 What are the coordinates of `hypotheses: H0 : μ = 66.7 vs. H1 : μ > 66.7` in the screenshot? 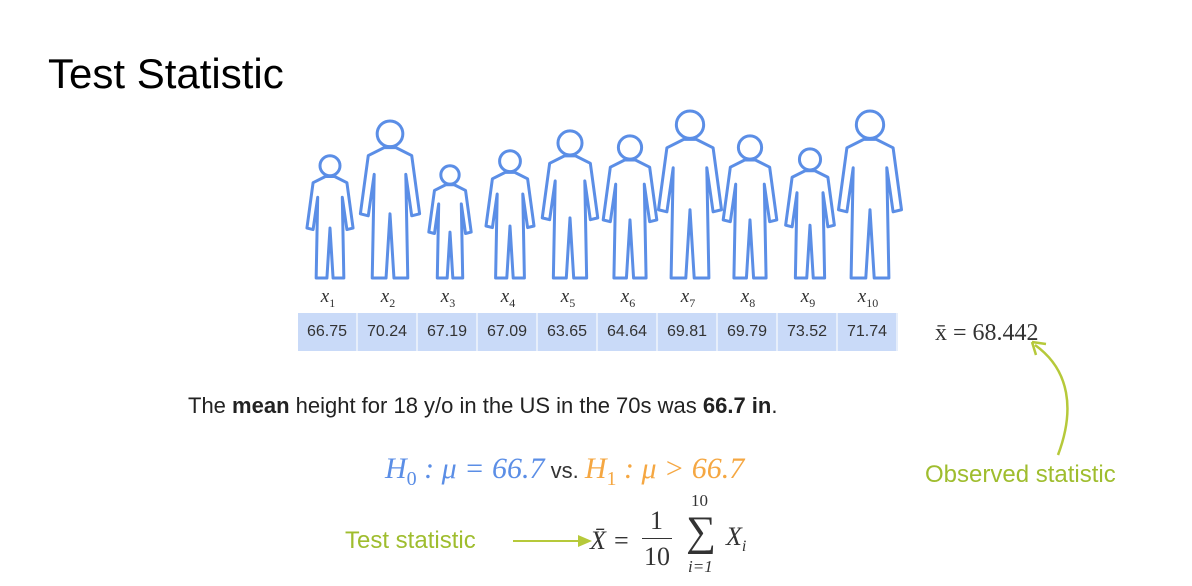 It's located at (564, 471).